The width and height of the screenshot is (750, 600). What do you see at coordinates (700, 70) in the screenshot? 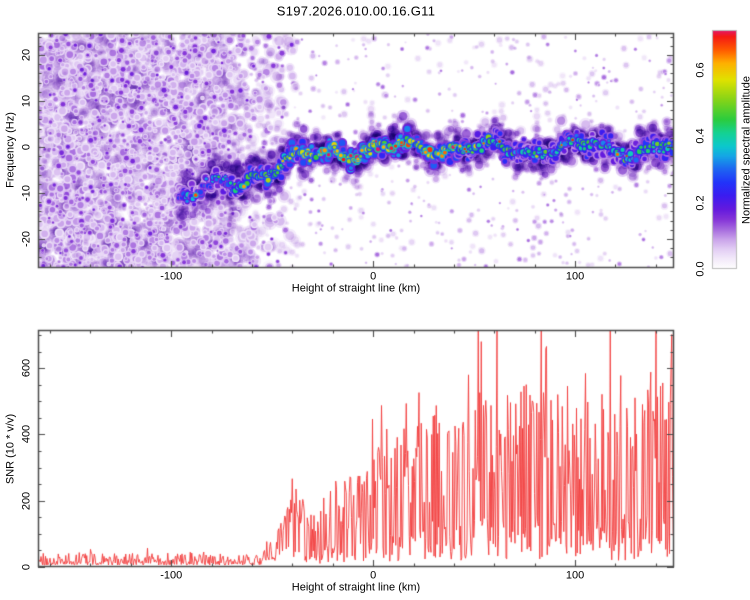
I see `colorbar-tick-label: 0.6` at bounding box center [700, 70].